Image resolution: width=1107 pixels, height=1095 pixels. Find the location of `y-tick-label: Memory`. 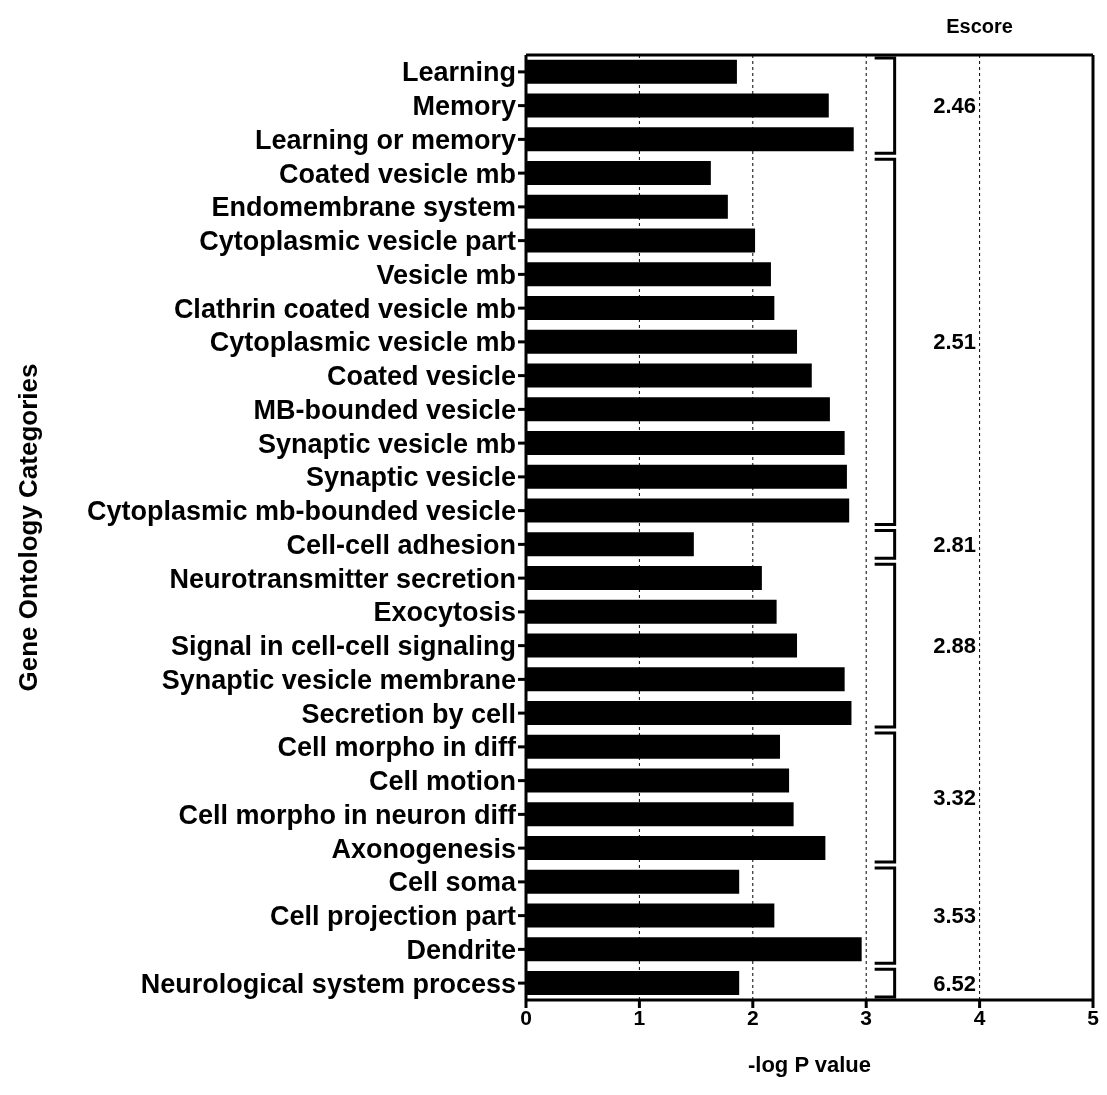

y-tick-label: Memory is located at coordinates (464, 106).